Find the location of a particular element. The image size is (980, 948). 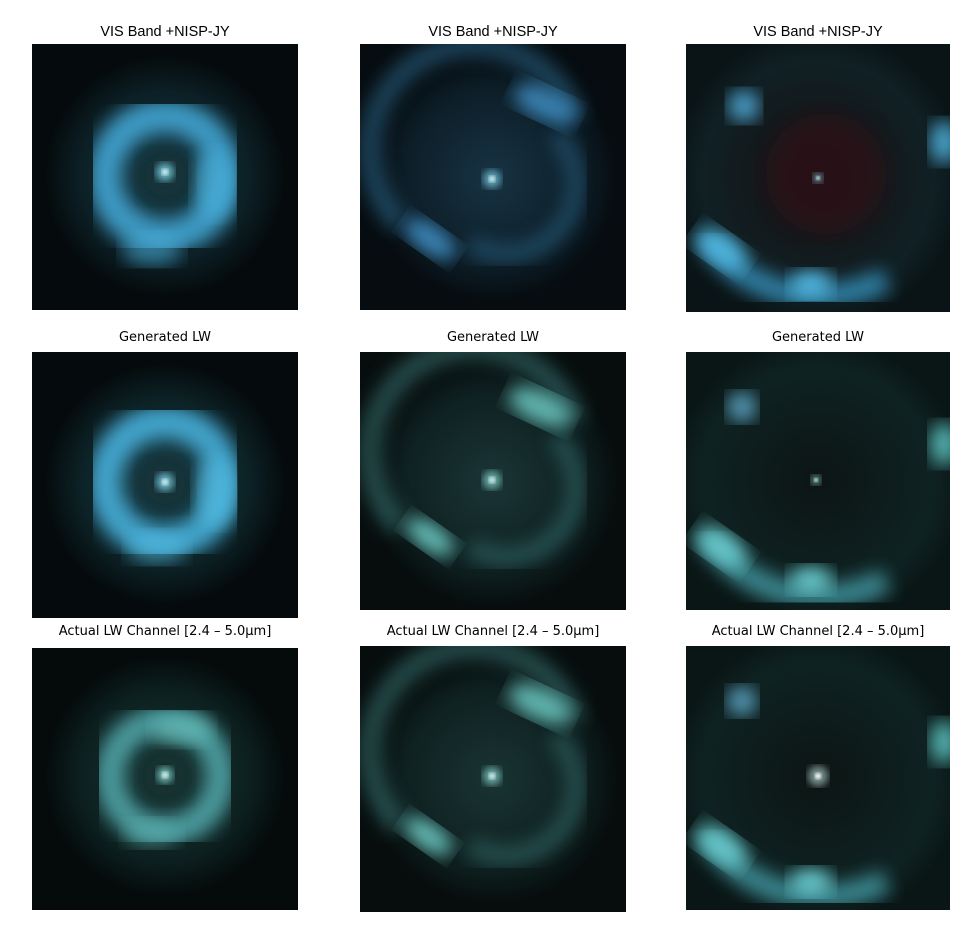

vis-wide-arc-svg is located at coordinates (818, 178).